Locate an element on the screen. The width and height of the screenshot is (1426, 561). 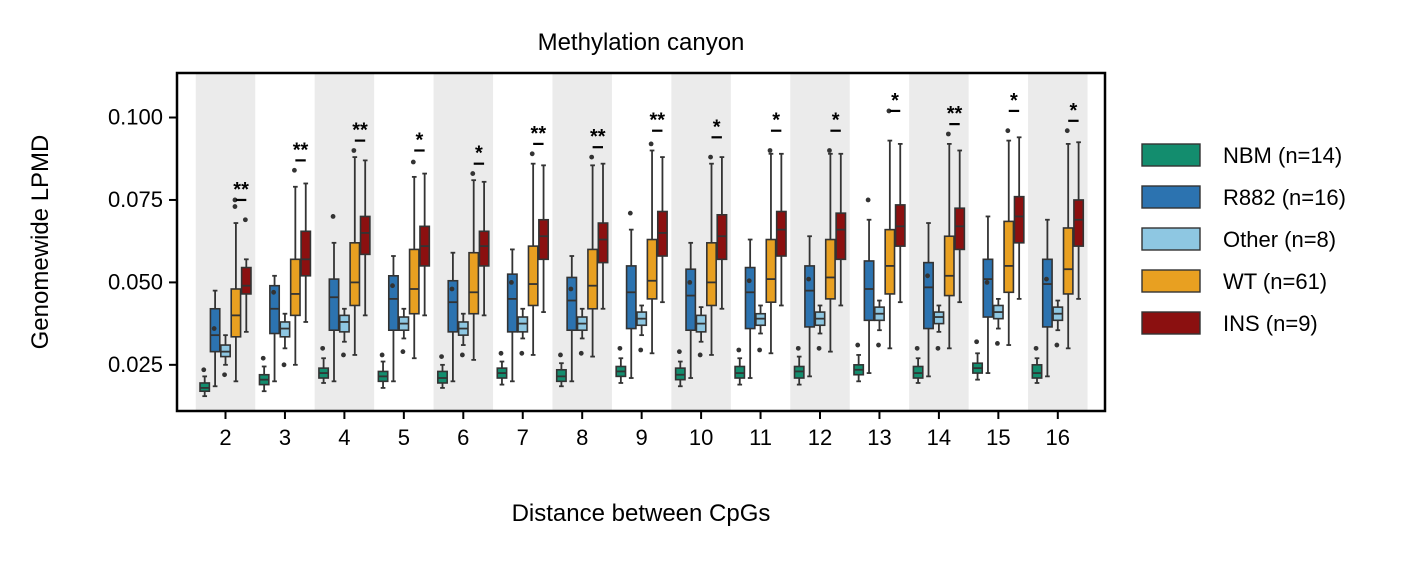
x-tick-label: 11 is located at coordinates (760, 437).